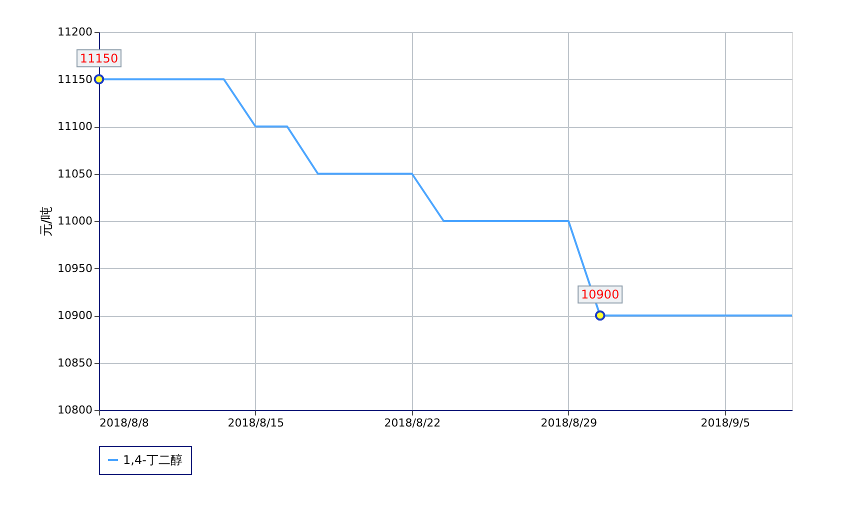  I want to click on y-tick-label: 11100, so click(75, 126).